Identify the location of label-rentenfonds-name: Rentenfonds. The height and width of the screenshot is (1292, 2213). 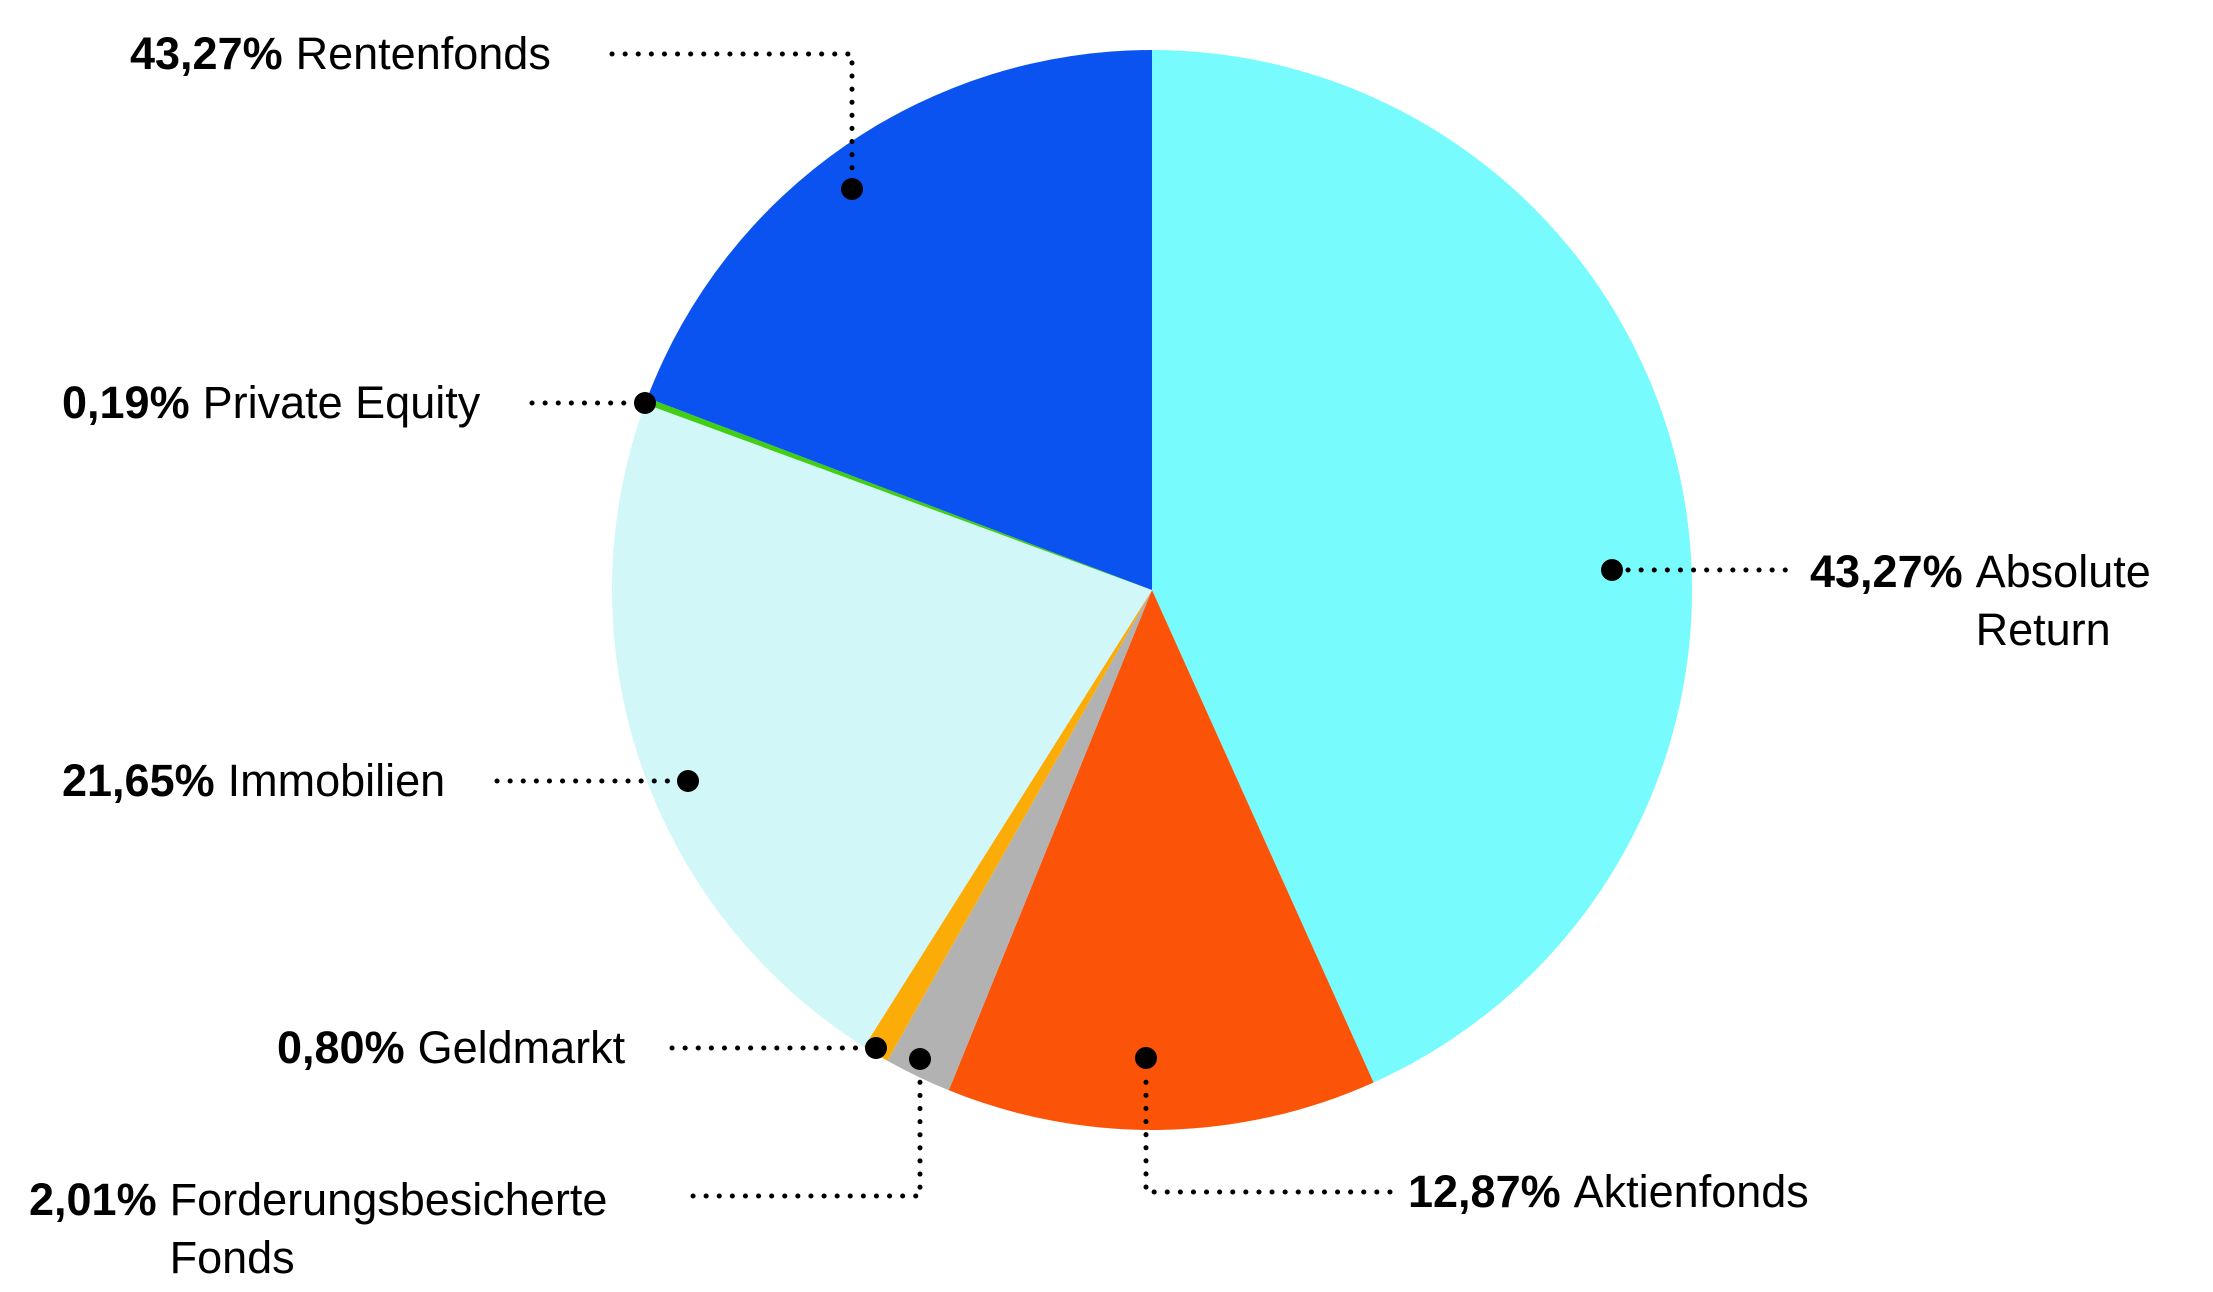
(423, 53).